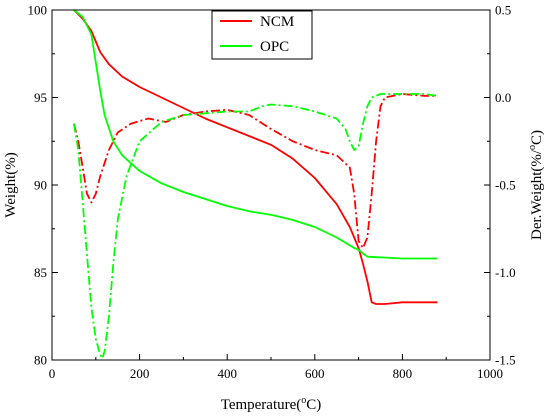  Describe the element at coordinates (52, 373) in the screenshot. I see `x-tick-label: 0` at that location.